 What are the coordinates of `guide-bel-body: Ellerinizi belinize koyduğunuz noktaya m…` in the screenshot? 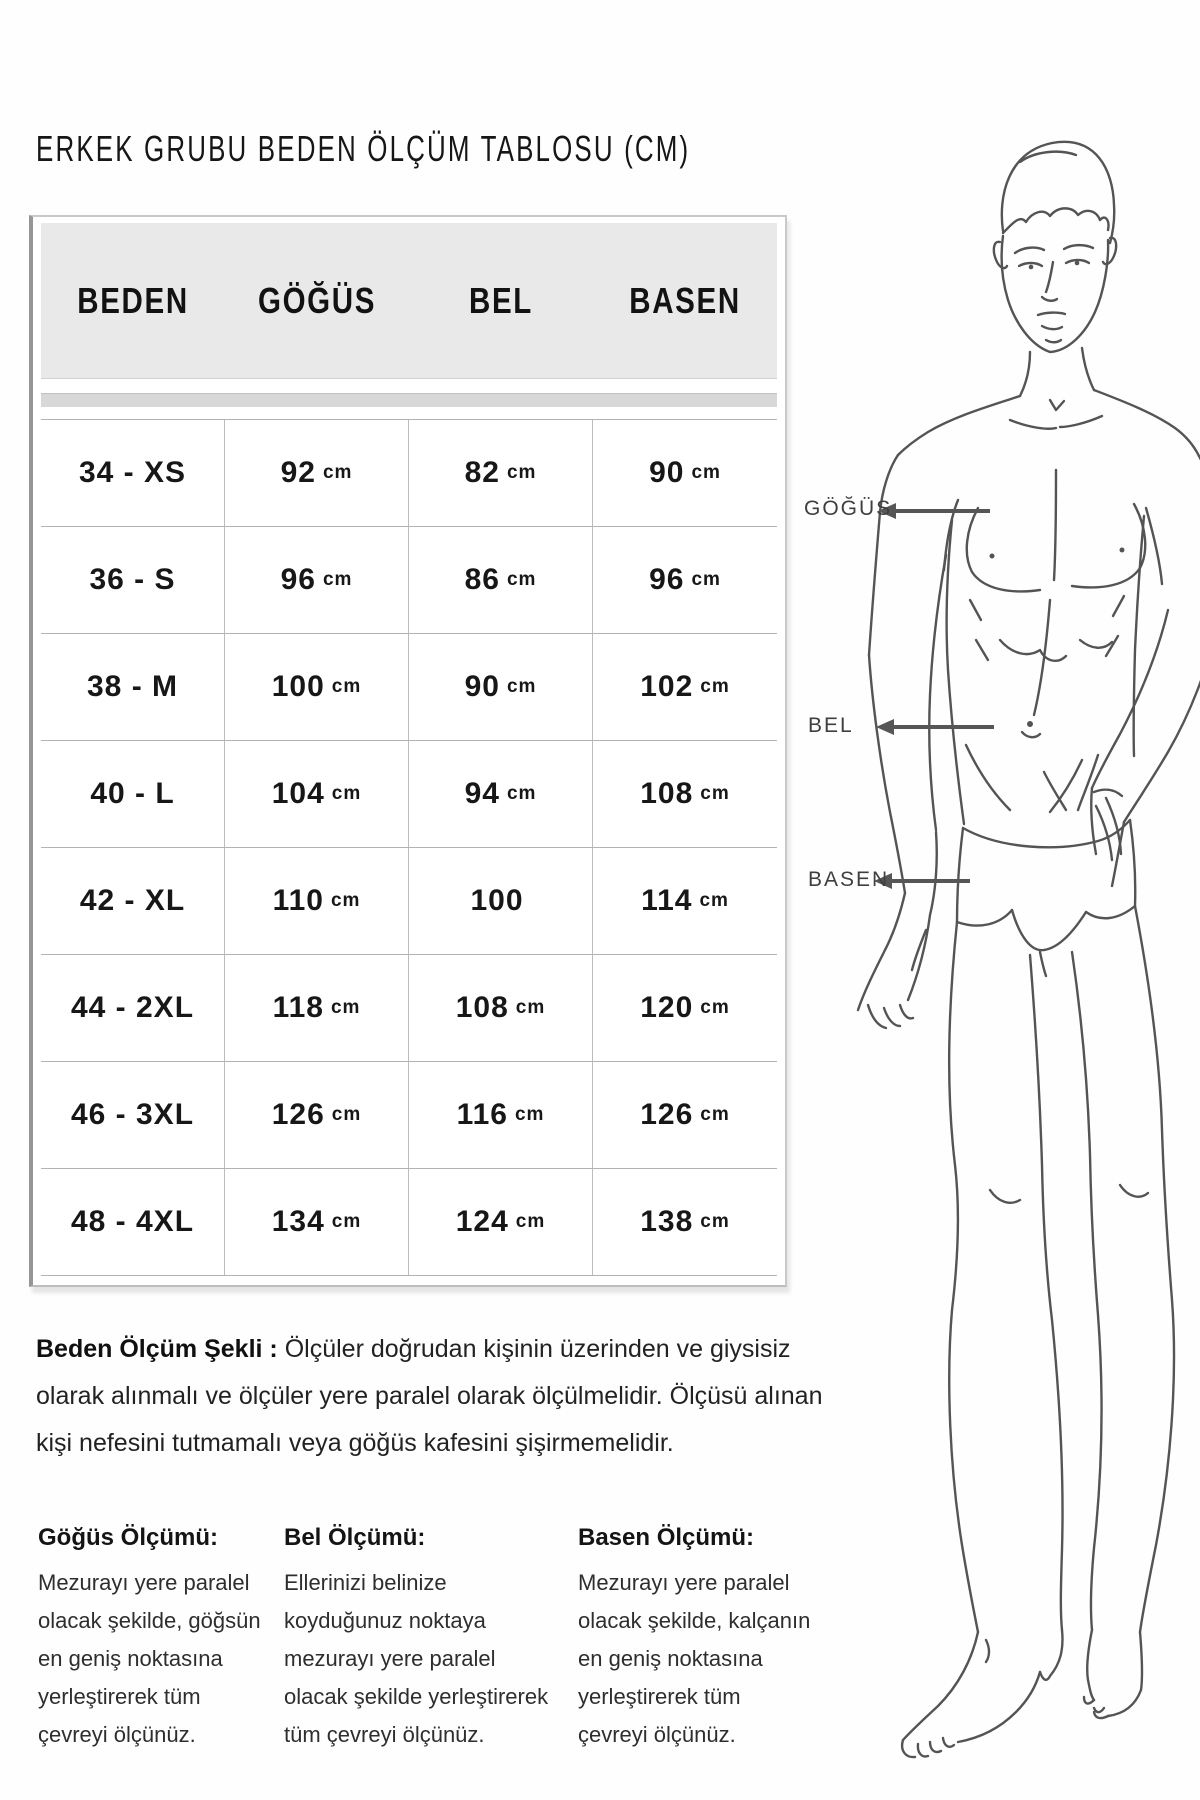 It's located at (416, 1658).